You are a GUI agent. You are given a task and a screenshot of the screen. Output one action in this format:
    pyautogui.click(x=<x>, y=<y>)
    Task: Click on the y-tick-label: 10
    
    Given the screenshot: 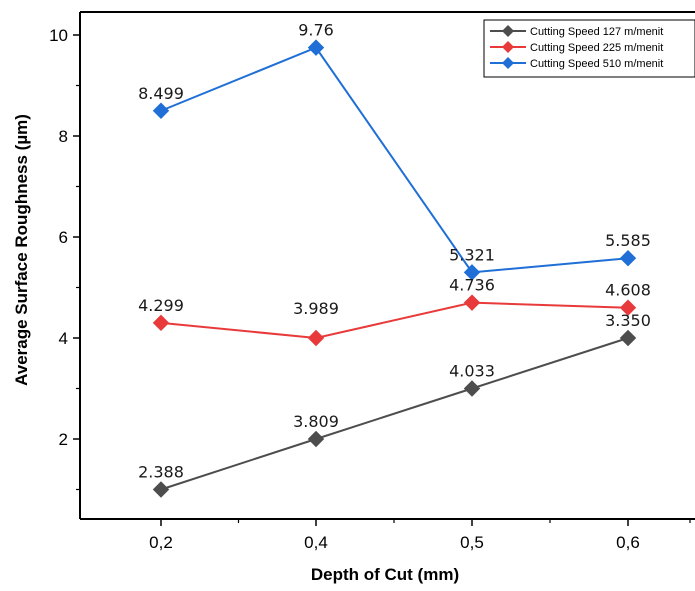 What is the action you would take?
    pyautogui.click(x=58, y=35)
    